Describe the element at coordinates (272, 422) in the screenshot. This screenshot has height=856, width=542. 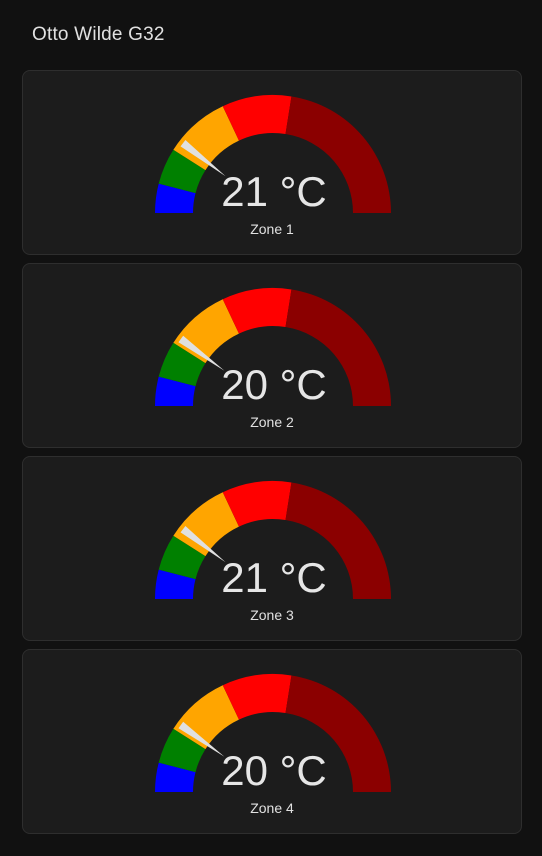
I see `gauge-label: Zone 2` at that location.